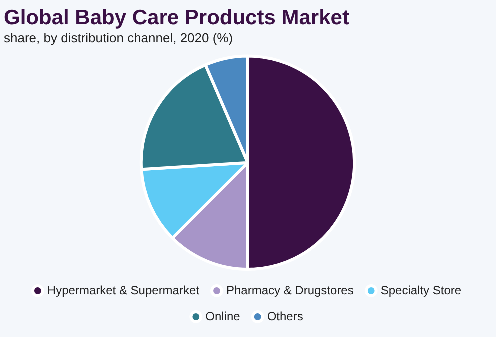 The image size is (496, 337). What do you see at coordinates (290, 290) in the screenshot?
I see `legend-label: Pharmacy & Drugstores` at bounding box center [290, 290].